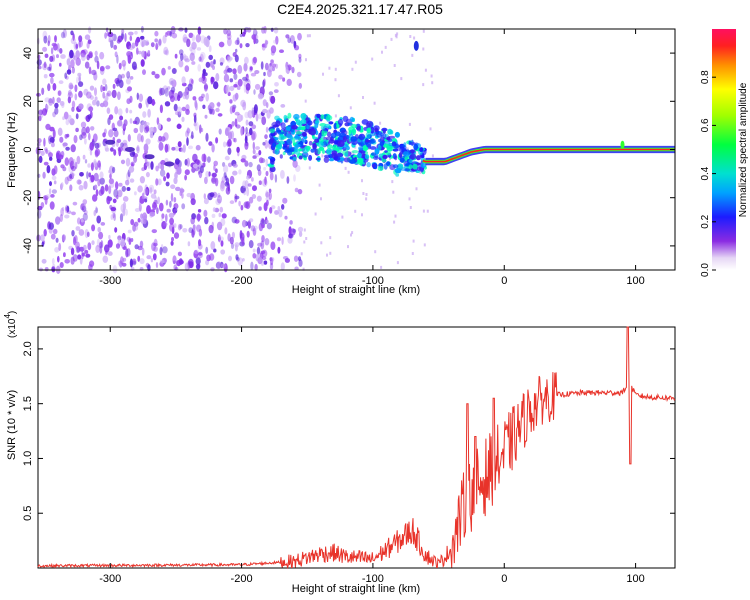 This screenshot has width=750, height=600. I want to click on x-tick-label: -200, so click(242, 579).